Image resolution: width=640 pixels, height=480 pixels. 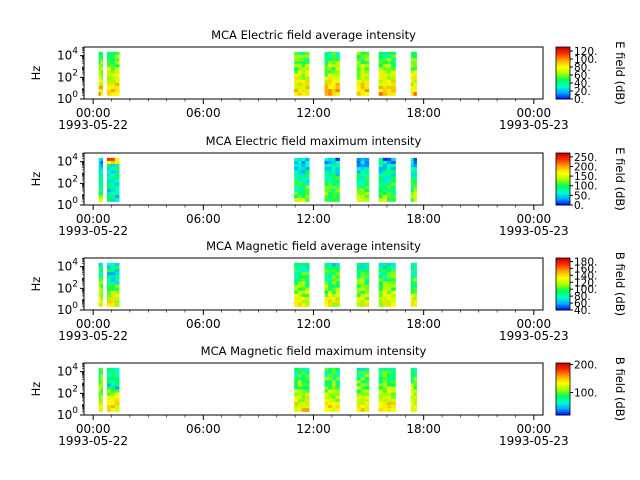 What do you see at coordinates (203, 429) in the screenshot?
I see `x-tick-label: 06:00` at bounding box center [203, 429].